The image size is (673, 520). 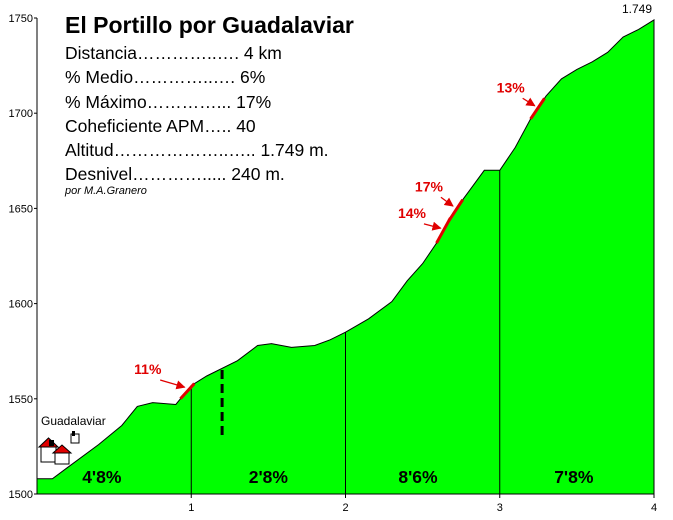 I want to click on distance-row: Distancia…………..…. 4 km, so click(x=173, y=53).